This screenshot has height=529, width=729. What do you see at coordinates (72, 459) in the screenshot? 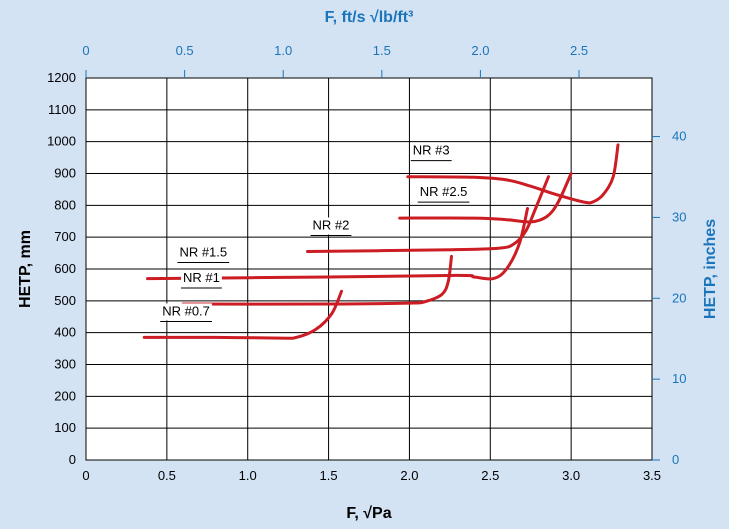
I see `y-tick-label: 0` at bounding box center [72, 459].